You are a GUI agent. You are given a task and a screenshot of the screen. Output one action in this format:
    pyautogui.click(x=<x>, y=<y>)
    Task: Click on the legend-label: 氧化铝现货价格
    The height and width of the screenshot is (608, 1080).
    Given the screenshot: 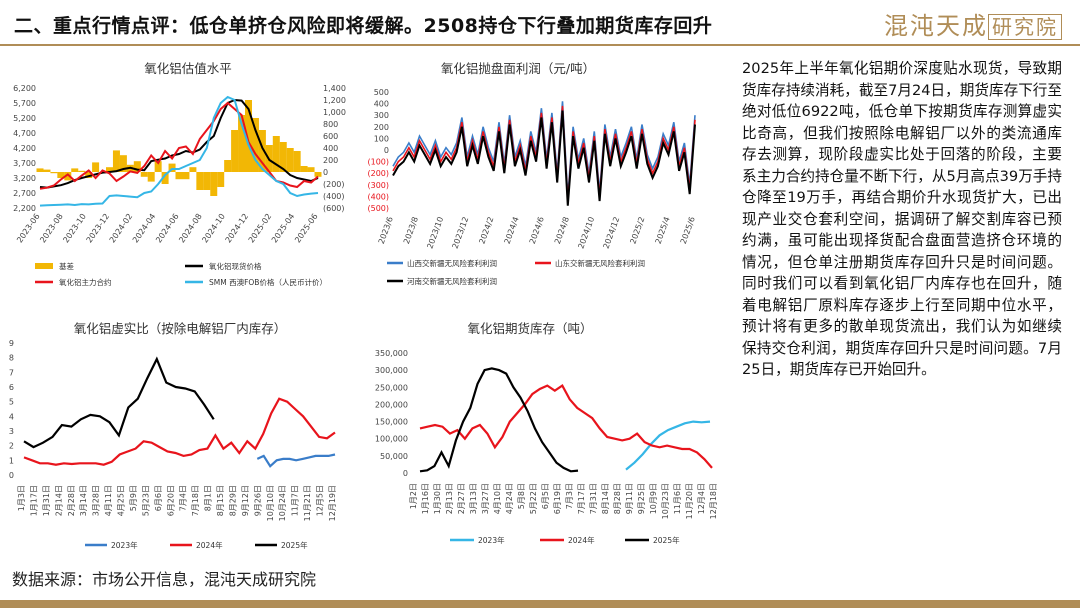 What is the action you would take?
    pyautogui.click(x=235, y=266)
    